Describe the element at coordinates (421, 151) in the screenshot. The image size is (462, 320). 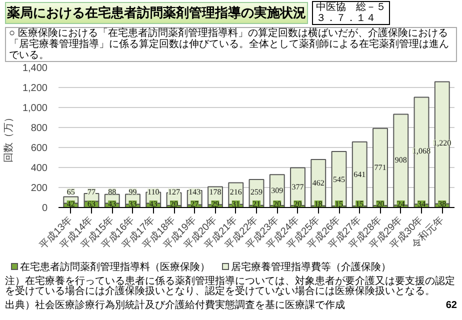
I see `data-label: 1,068` at that location.